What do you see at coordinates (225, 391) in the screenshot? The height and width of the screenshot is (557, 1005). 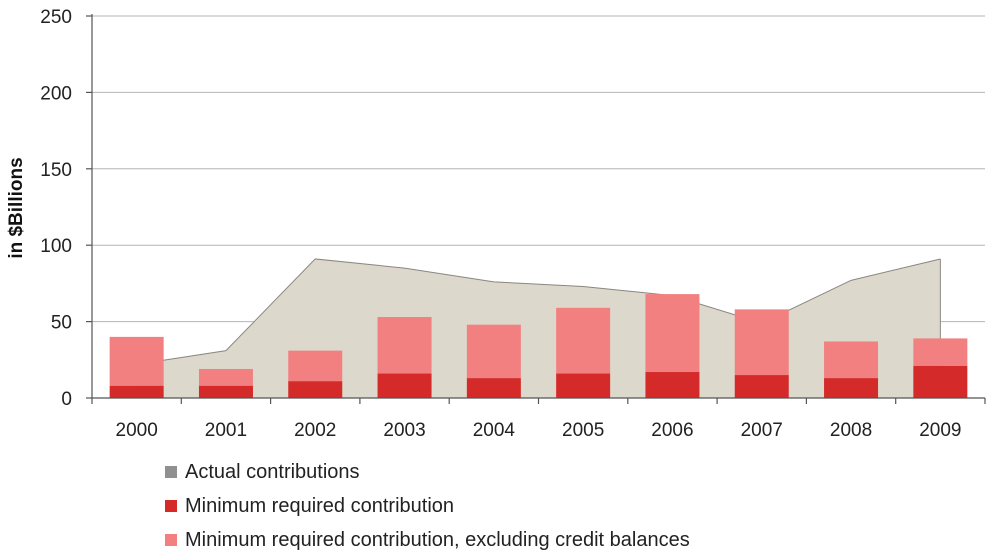 I see `bar-minimum-required-2001` at bounding box center [225, 391].